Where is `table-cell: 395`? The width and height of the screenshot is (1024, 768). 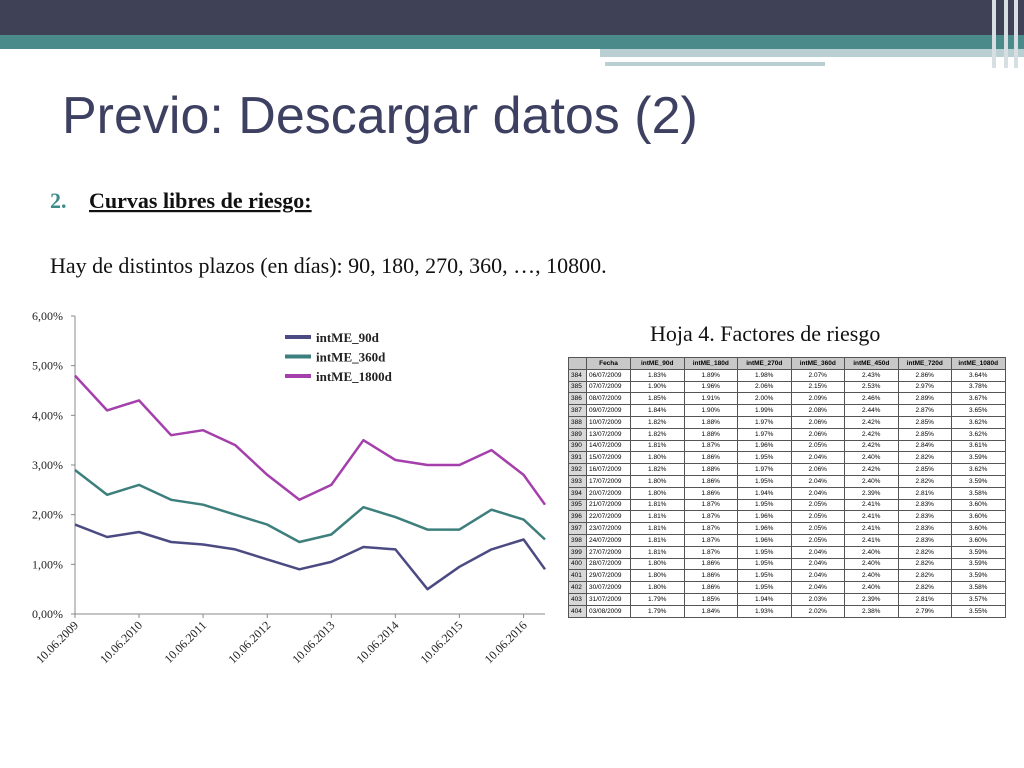 table-cell: 395 is located at coordinates (577, 505).